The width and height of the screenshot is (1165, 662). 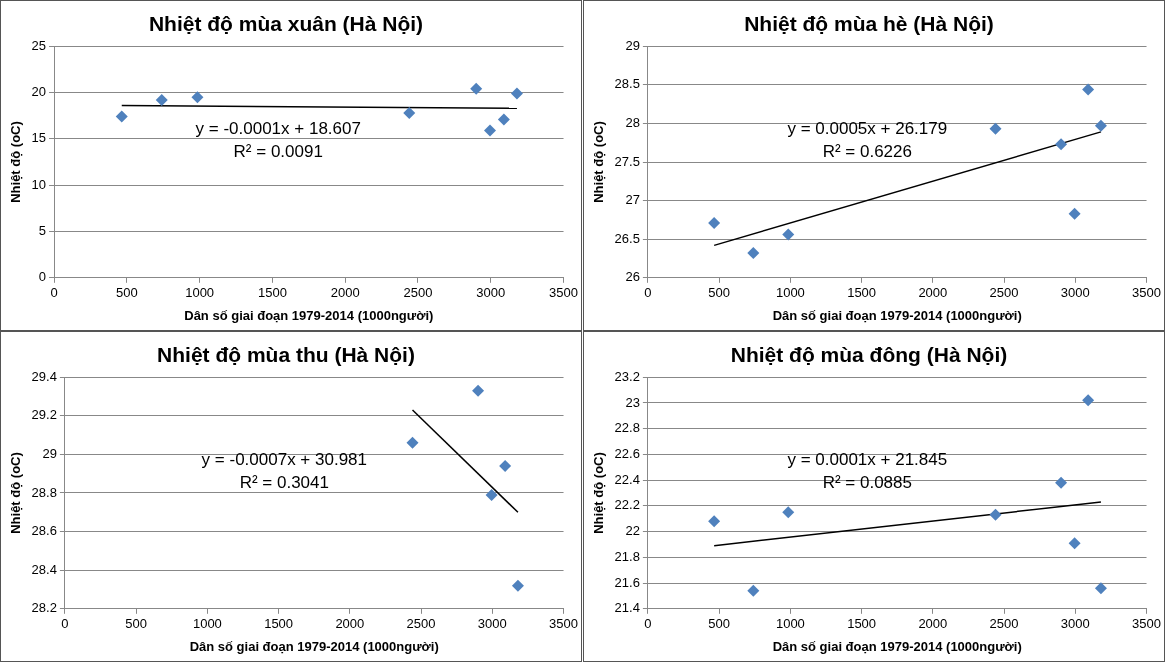 I want to click on annotation: y = -0.0001x + 18.607, so click(x=278, y=129).